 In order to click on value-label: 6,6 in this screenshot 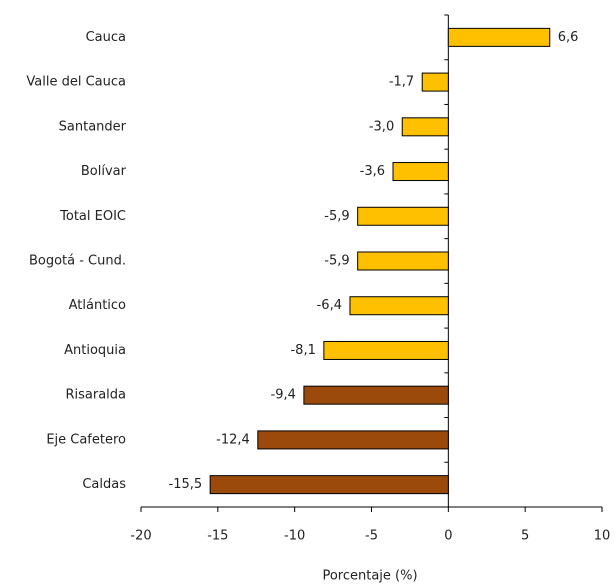, I will do `click(568, 37)`.